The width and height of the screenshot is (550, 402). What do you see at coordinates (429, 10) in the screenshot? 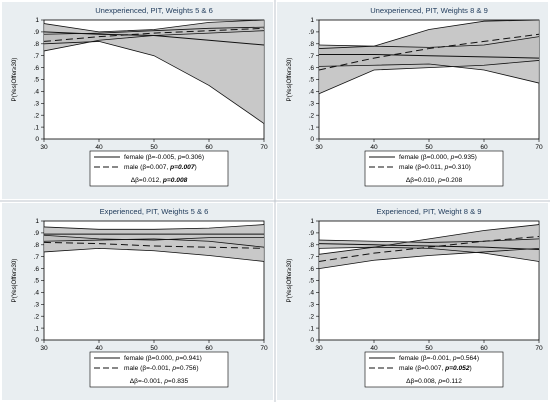
I see `chart-title: Unexperienced, PIT, Weights 8 & 9` at bounding box center [429, 10].